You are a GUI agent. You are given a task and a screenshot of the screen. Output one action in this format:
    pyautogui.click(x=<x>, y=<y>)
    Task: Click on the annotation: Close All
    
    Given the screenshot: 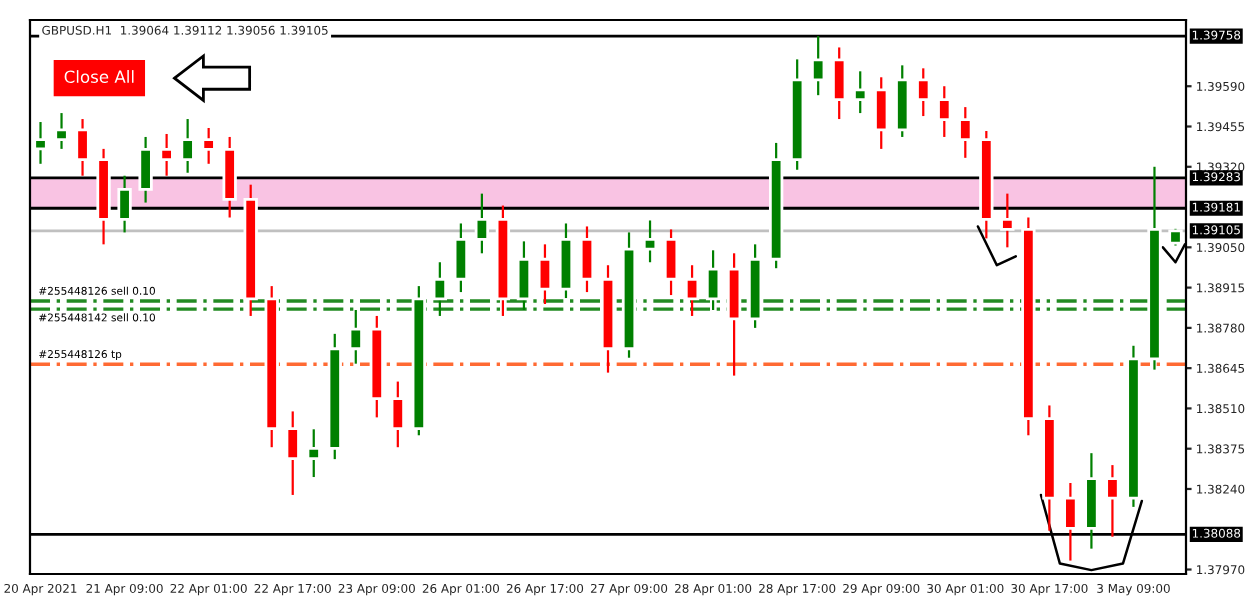 What is the action you would take?
    pyautogui.click(x=99, y=77)
    